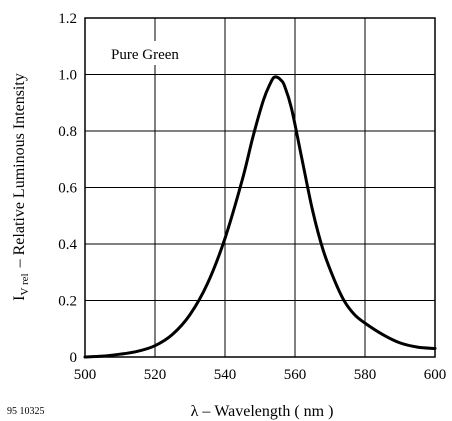 This screenshot has width=452, height=421. I want to click on x-tick-label: 500, so click(85, 375).